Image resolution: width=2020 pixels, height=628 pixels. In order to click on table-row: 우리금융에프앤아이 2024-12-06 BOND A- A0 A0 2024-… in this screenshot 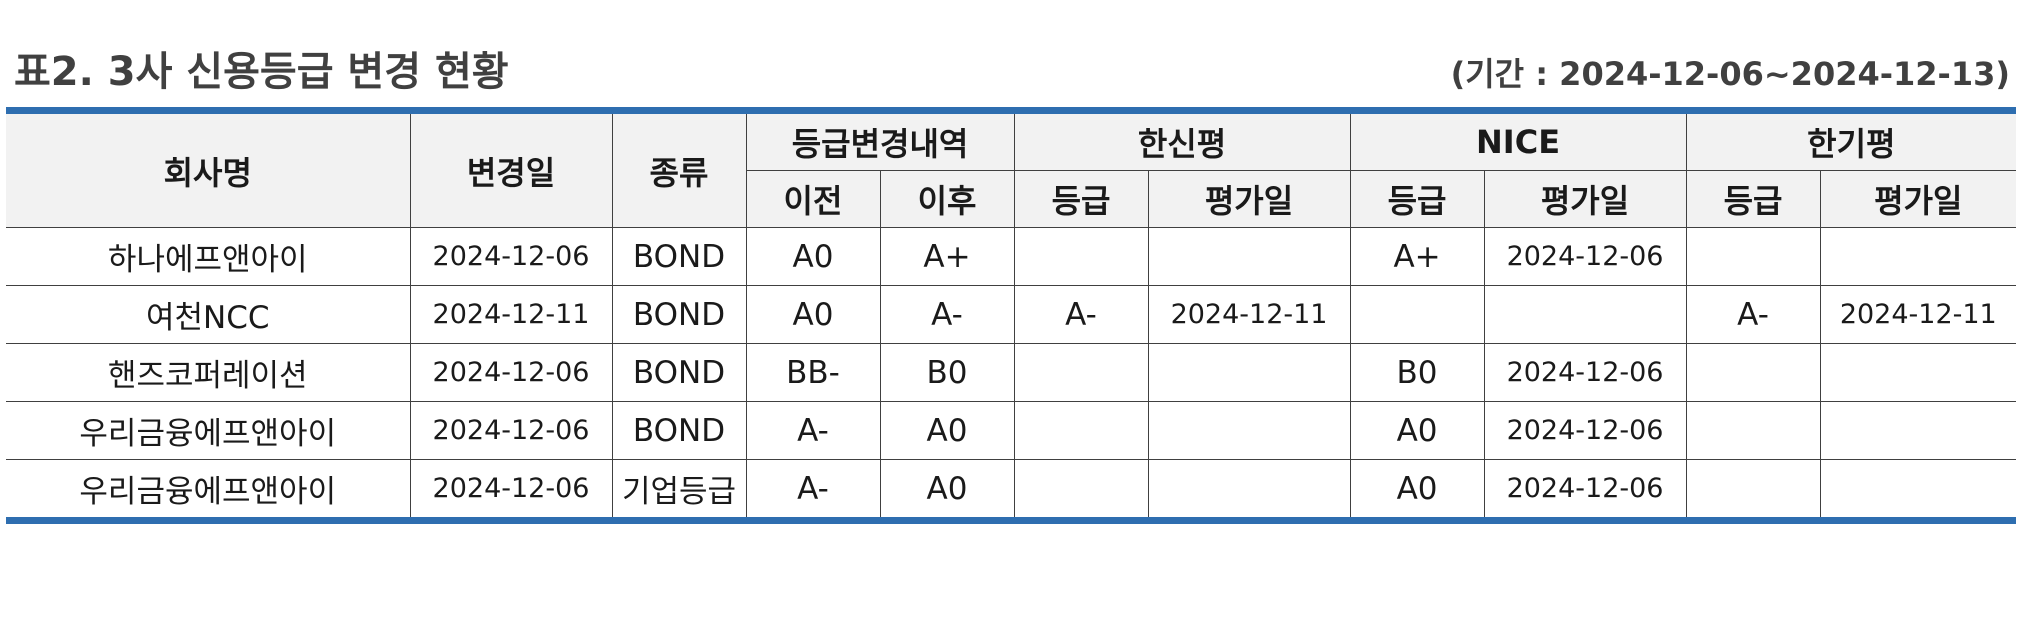, I will do `click(1011, 430)`.